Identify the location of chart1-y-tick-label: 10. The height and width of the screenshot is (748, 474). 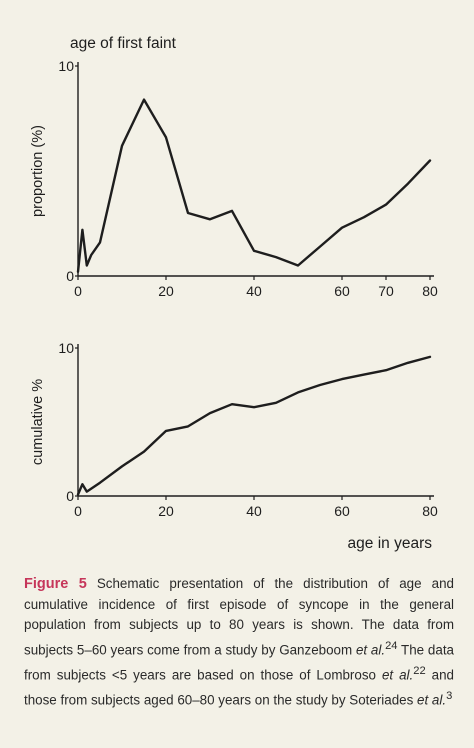
(66, 66).